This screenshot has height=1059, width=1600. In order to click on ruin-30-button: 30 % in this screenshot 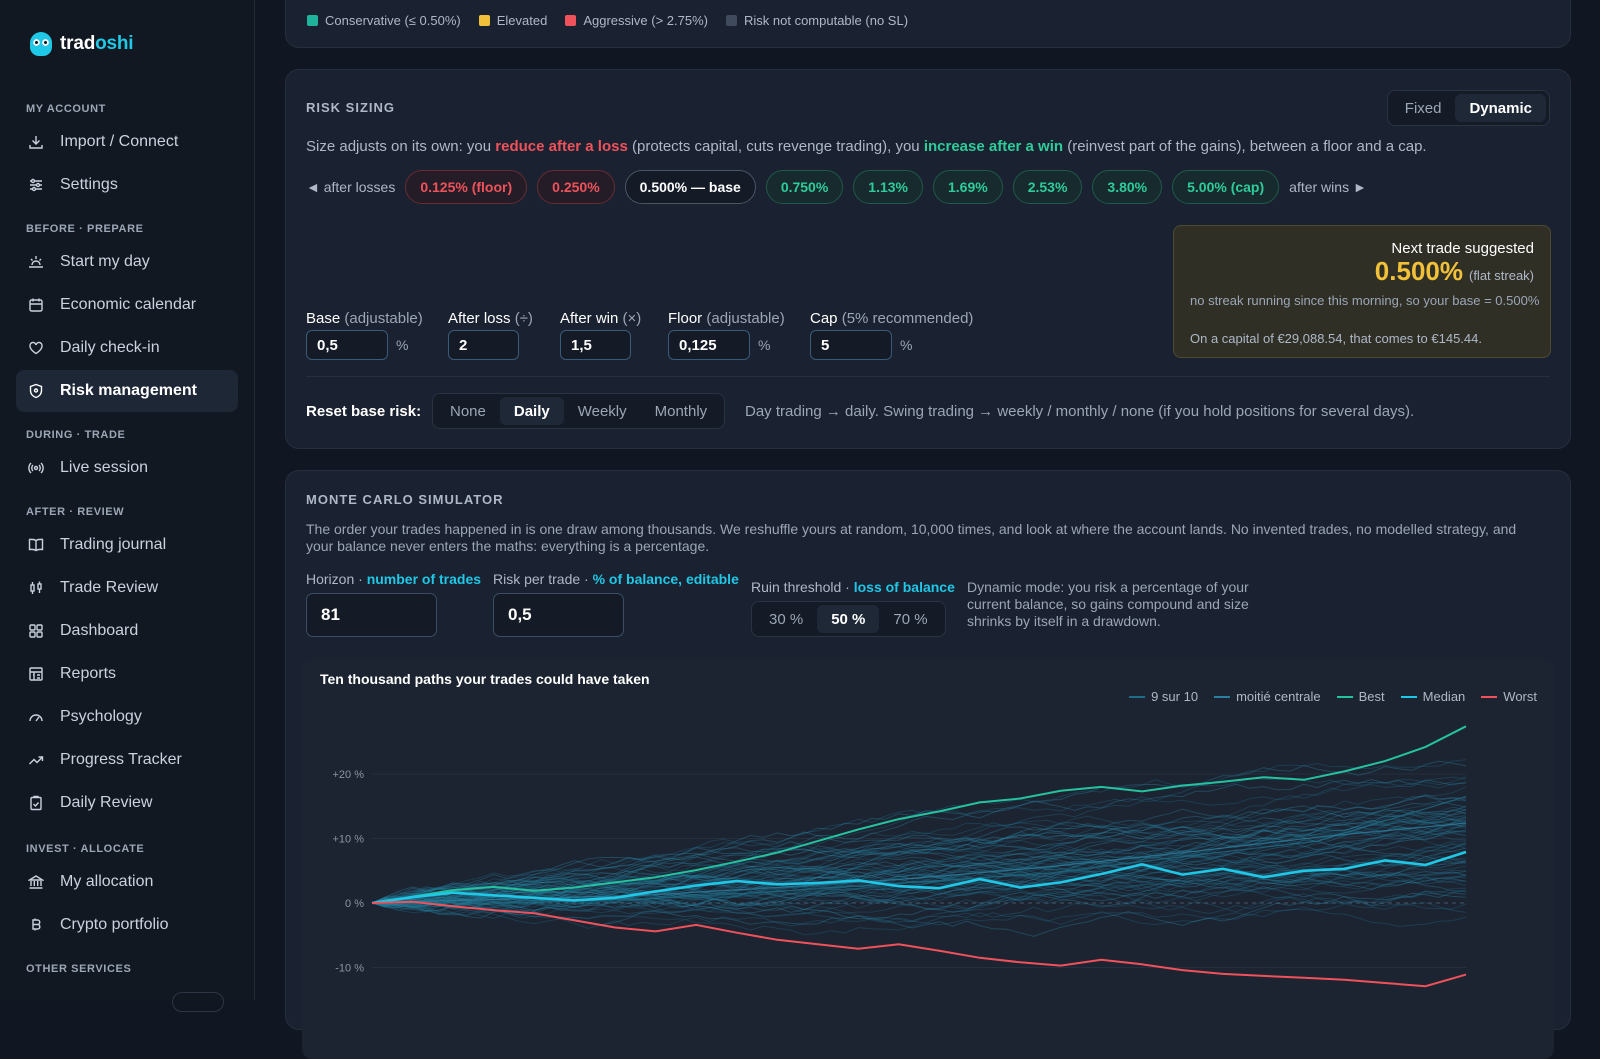, I will do `click(786, 619)`.